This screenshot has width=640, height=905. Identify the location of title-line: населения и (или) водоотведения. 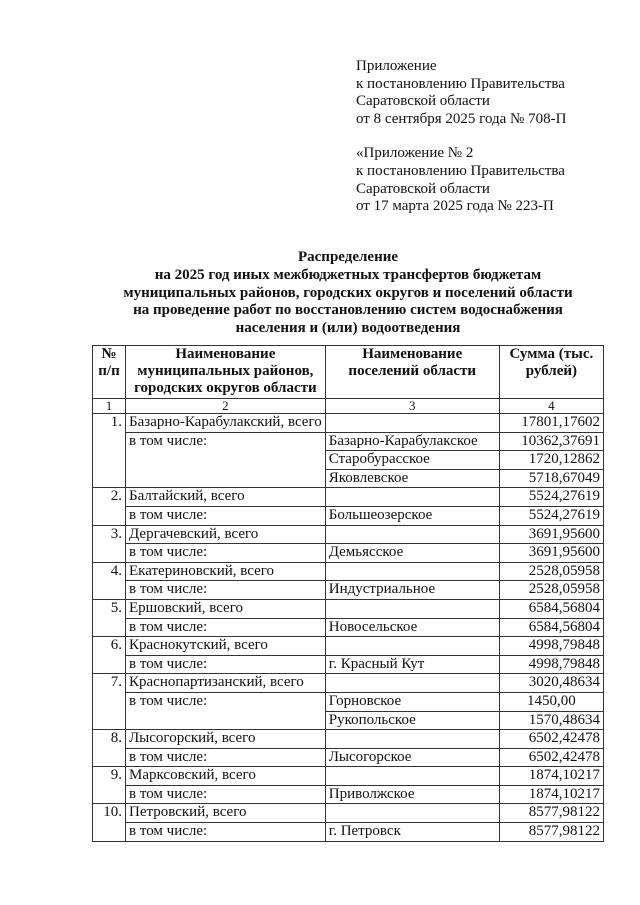
(348, 328).